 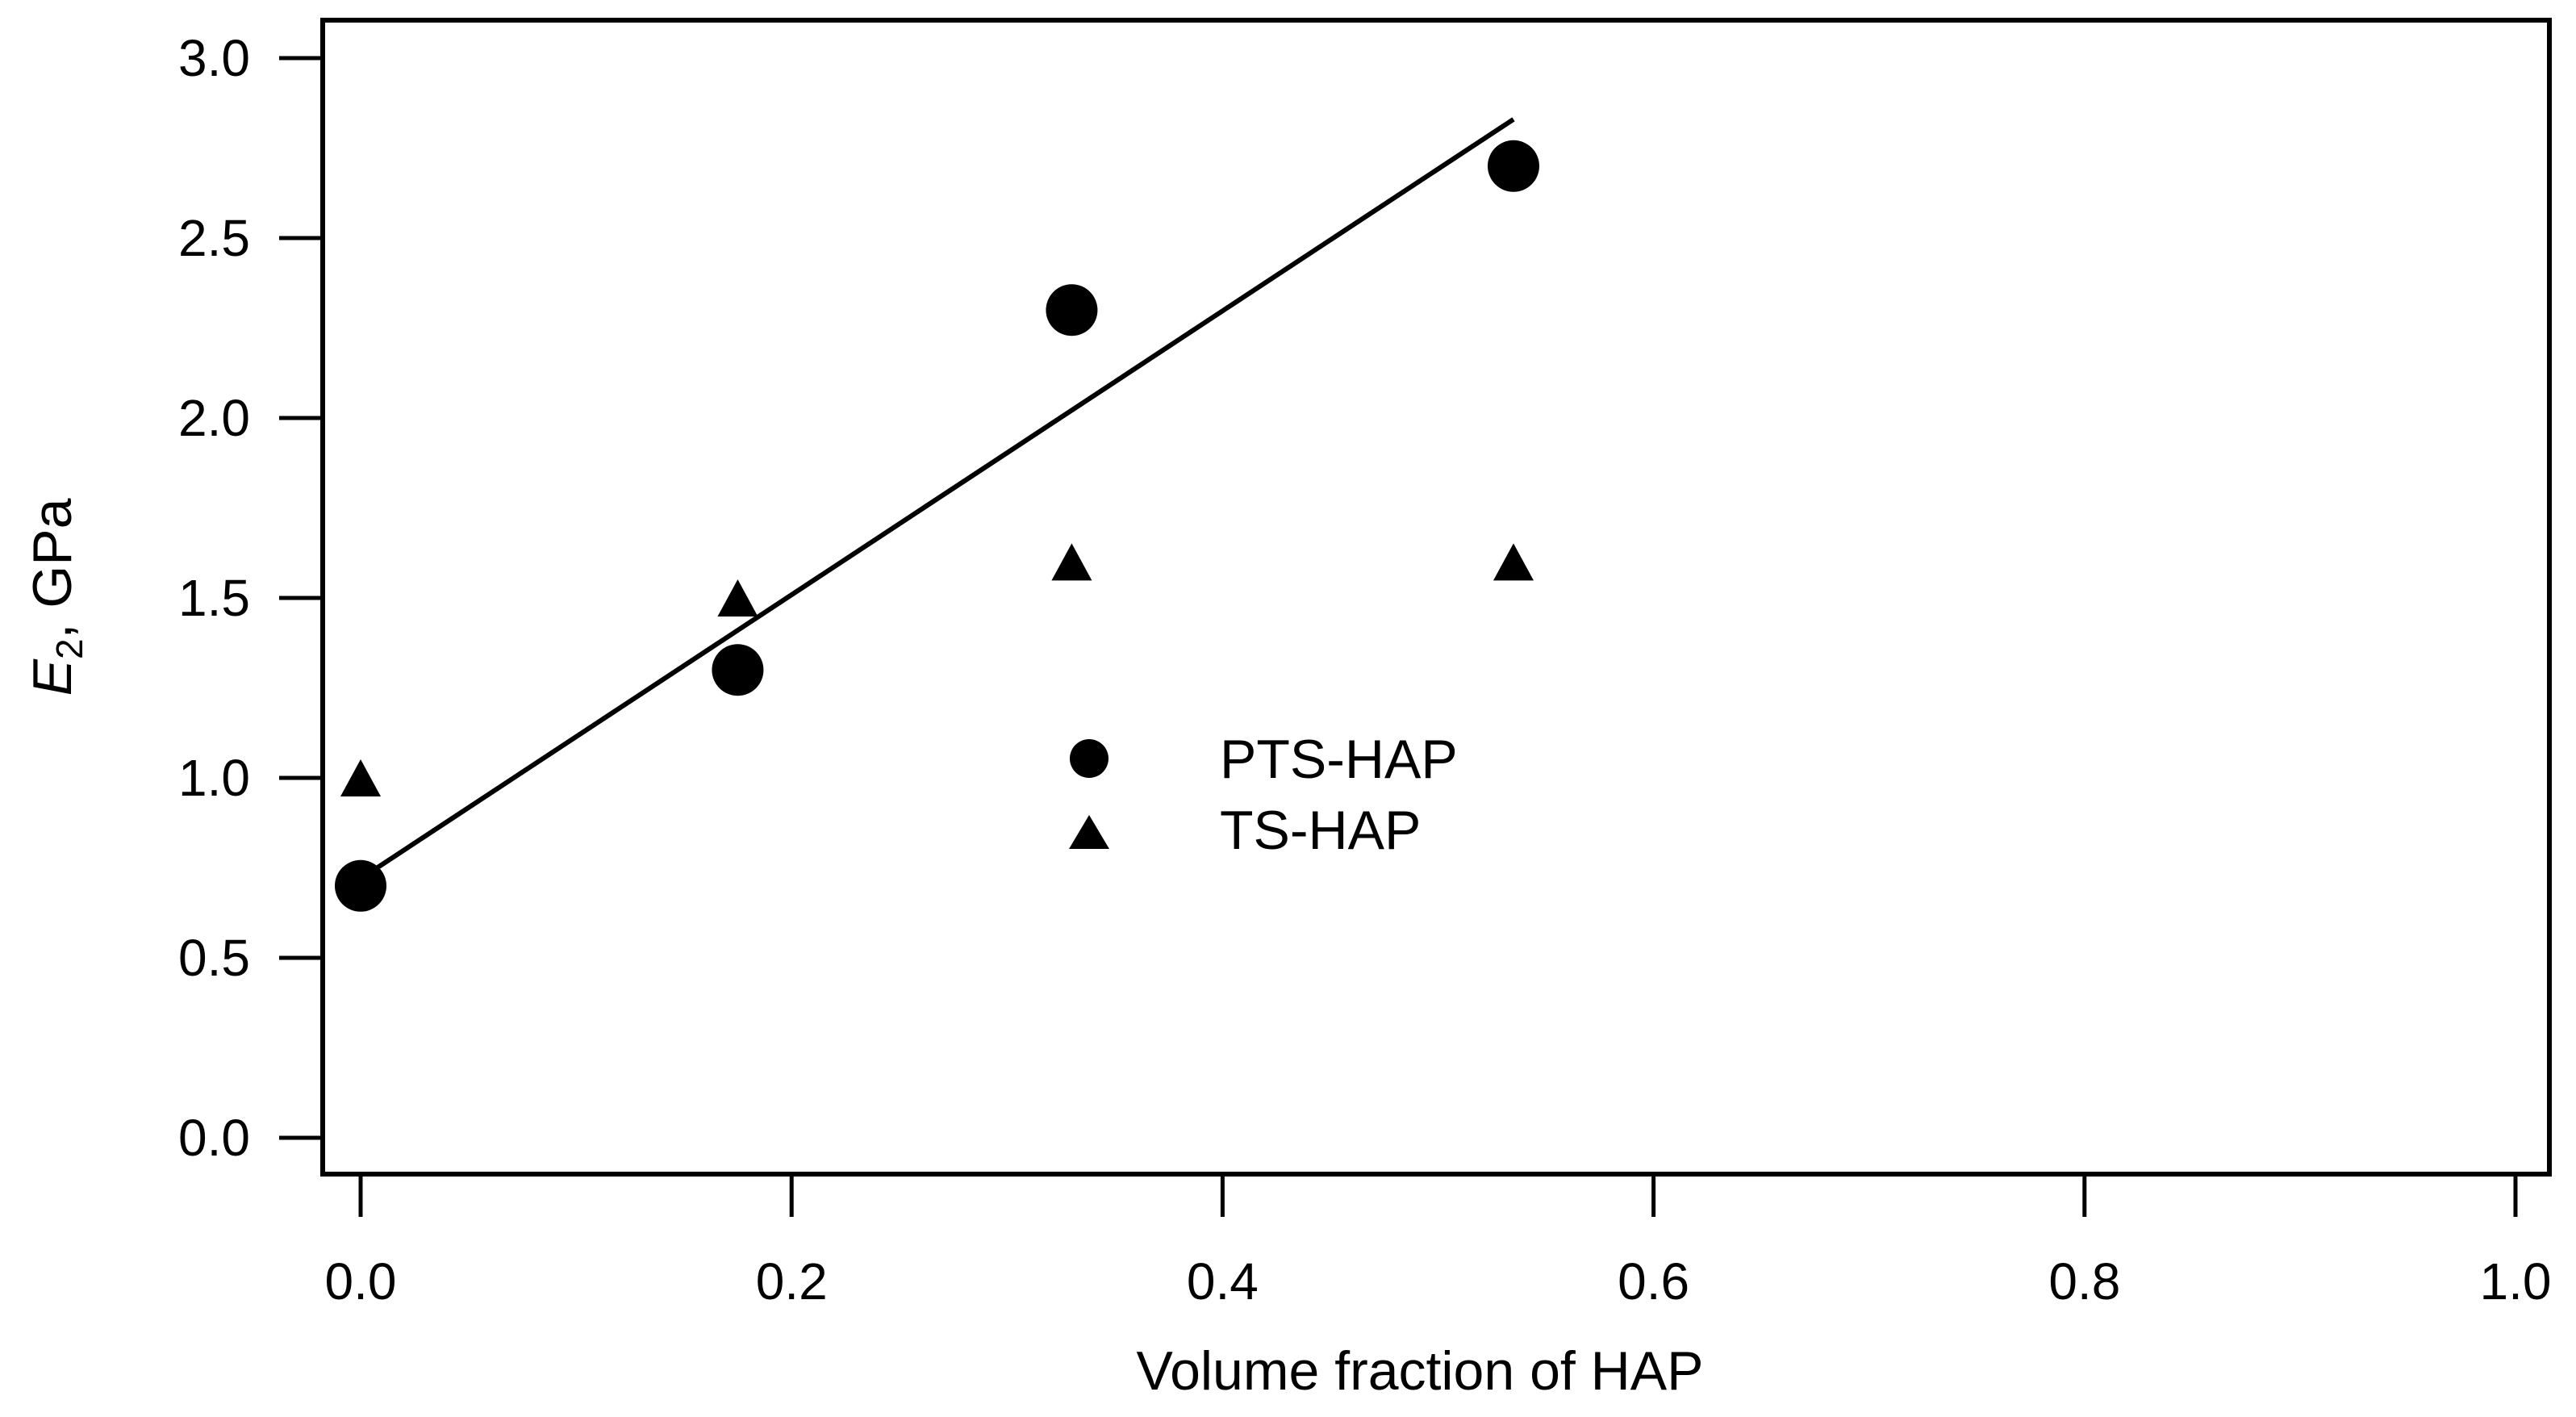 What do you see at coordinates (214, 598) in the screenshot?
I see `y-tick-label: 1.5` at bounding box center [214, 598].